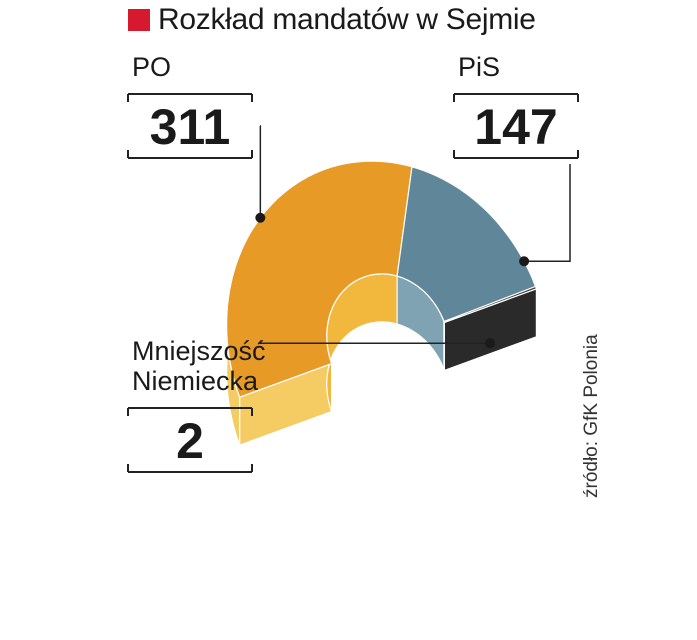 This screenshot has height=640, width=697. What do you see at coordinates (479, 67) in the screenshot?
I see `label-pis: PiS` at bounding box center [479, 67].